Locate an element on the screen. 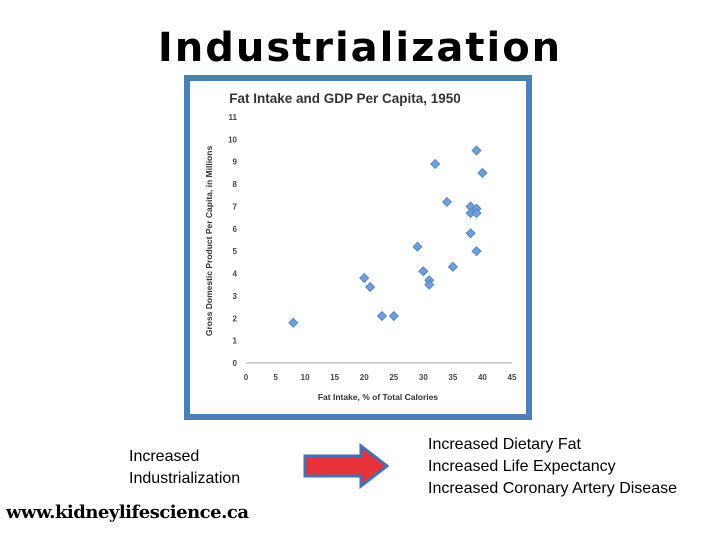 This screenshot has width=720, height=540. y-tick-label: 8 is located at coordinates (235, 184).